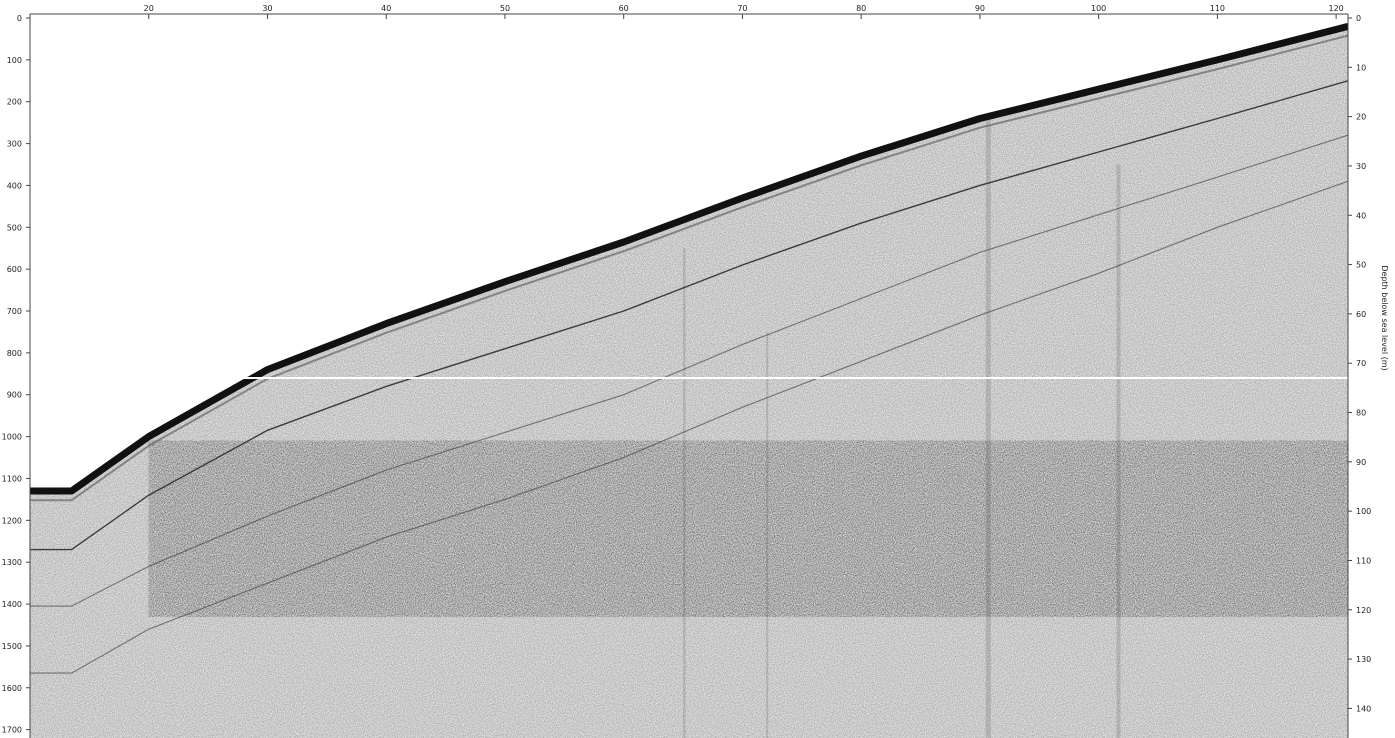 The height and width of the screenshot is (738, 1395). I want to click on y-right-tick-label: 140, so click(1363, 708).